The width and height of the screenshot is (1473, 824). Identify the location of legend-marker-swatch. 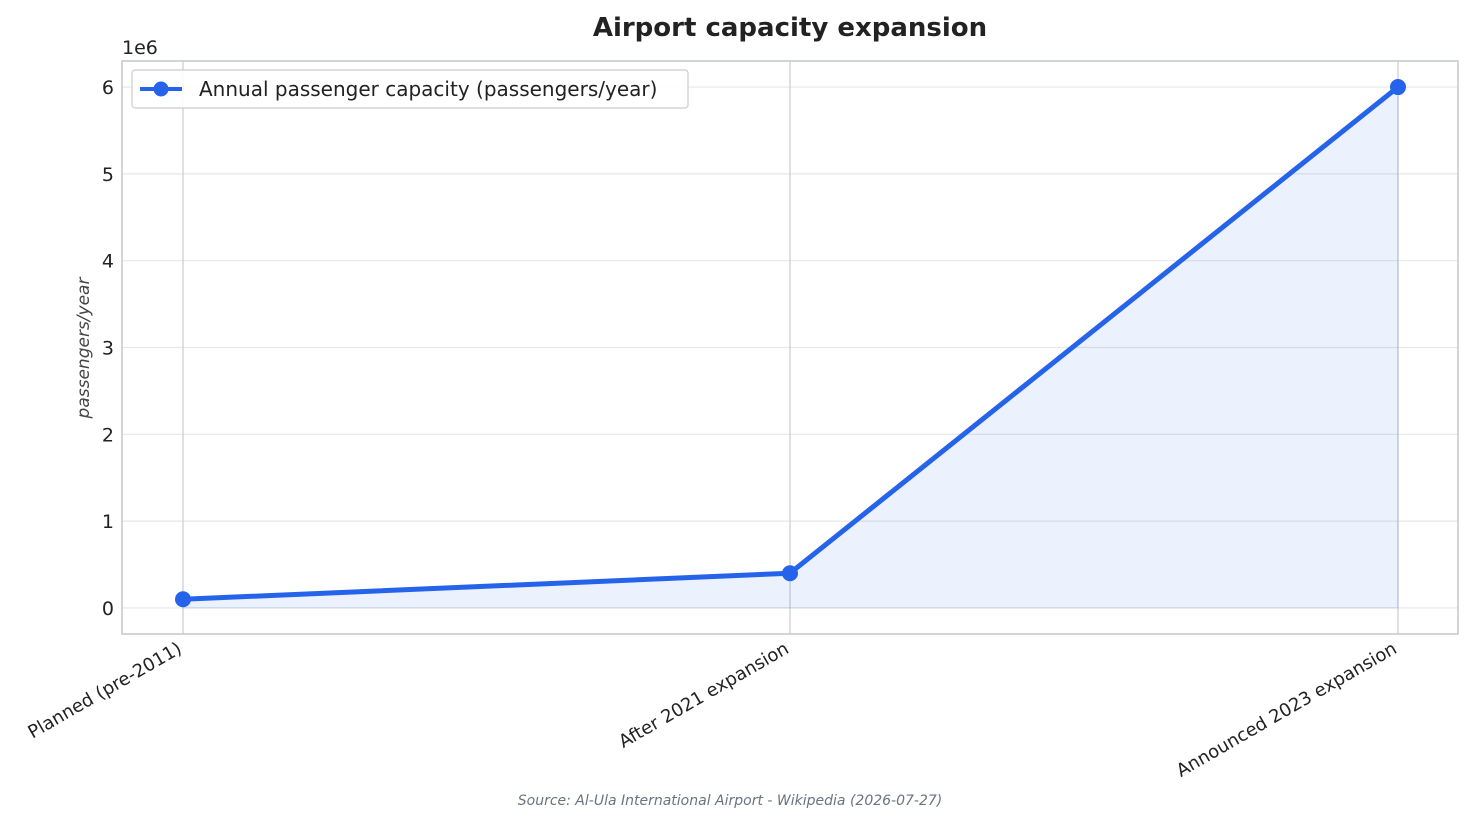
(161, 89).